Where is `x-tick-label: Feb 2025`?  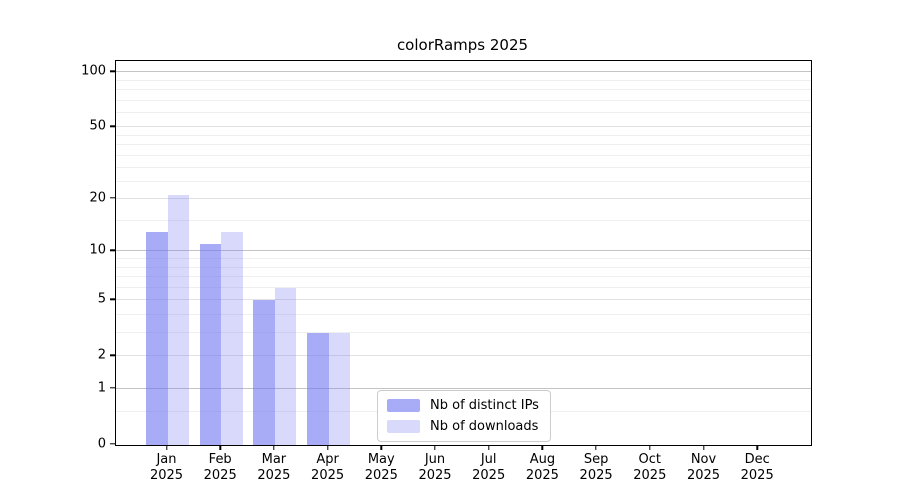 x-tick-label: Feb 2025 is located at coordinates (220, 468).